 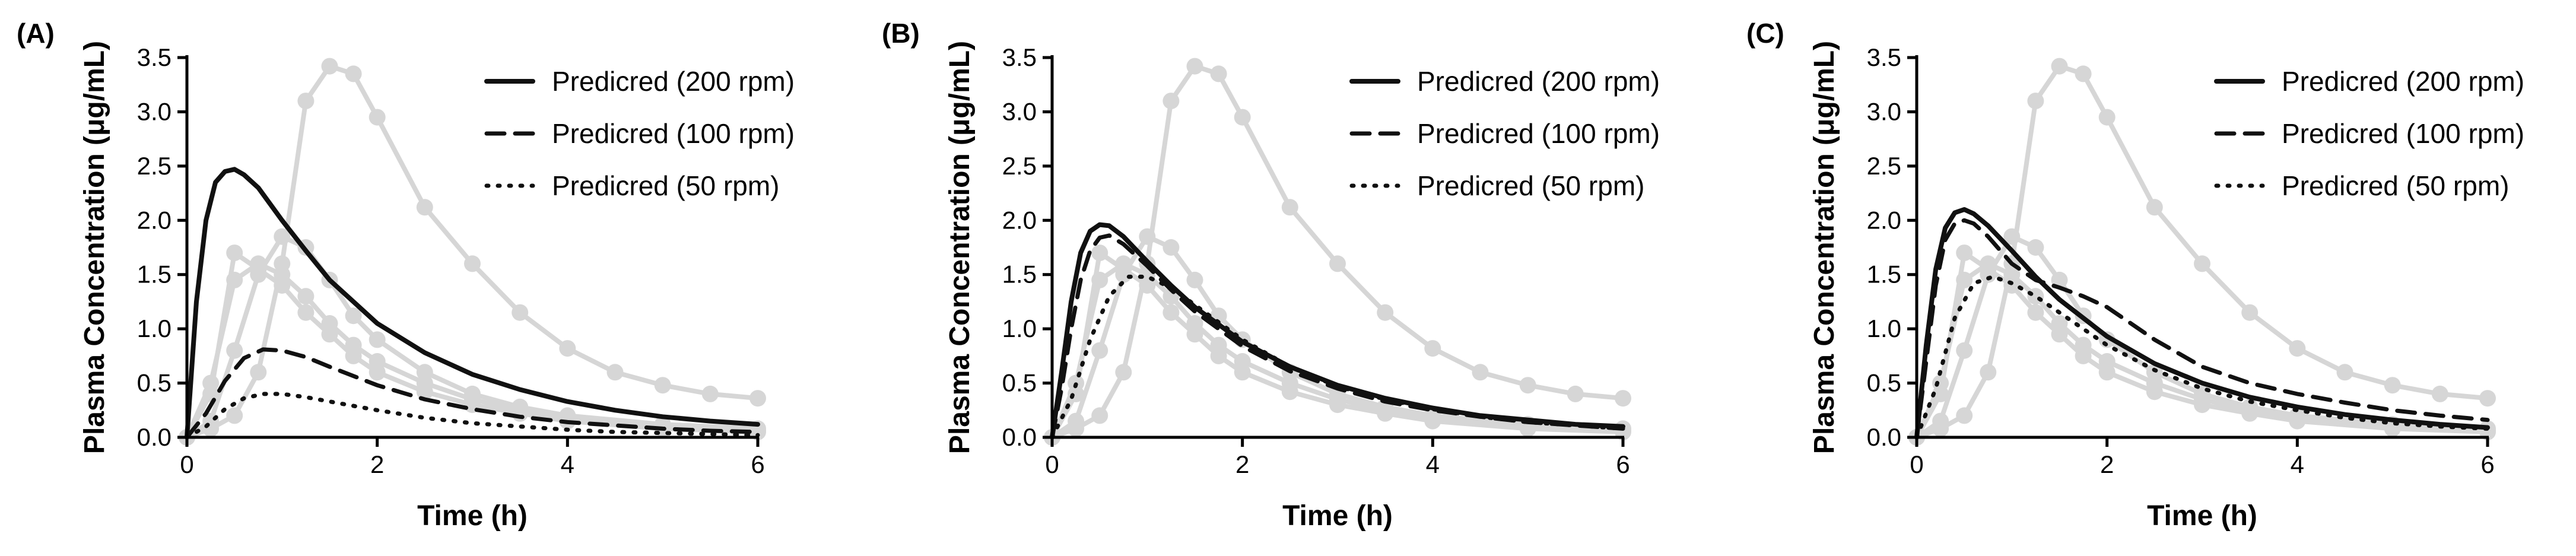 I want to click on panel-label: (B), so click(x=901, y=33).